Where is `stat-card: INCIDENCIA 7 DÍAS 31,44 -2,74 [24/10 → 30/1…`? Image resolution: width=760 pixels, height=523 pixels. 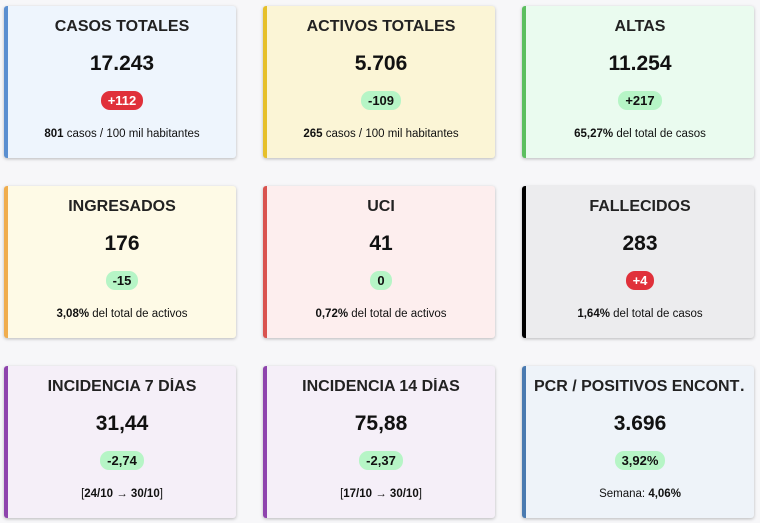
stat-card: INCIDENCIA 7 DÍAS 31,44 -2,74 [24/10 → 30/1… is located at coordinates (120, 442).